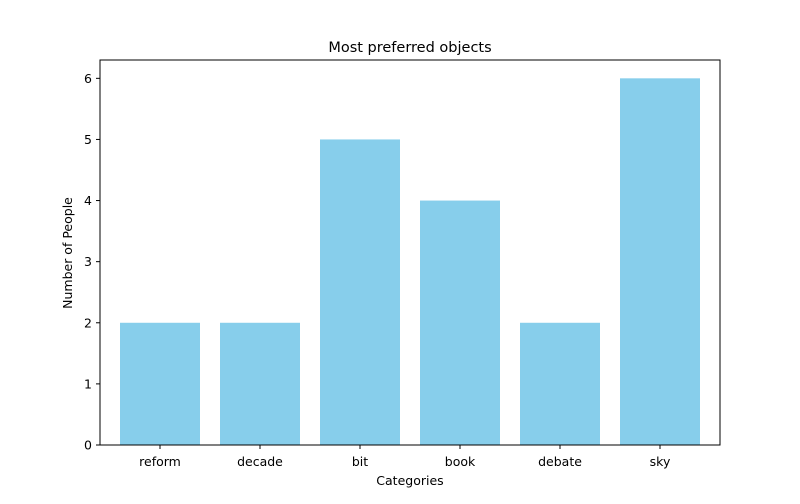 The height and width of the screenshot is (504, 800). Describe the element at coordinates (360, 461) in the screenshot. I see `x-tick-label: bit` at that location.